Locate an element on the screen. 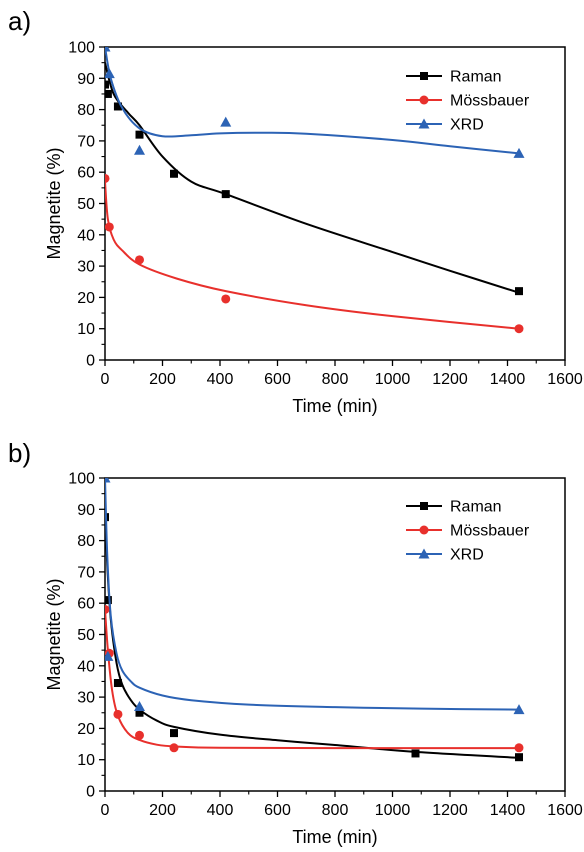 This screenshot has width=584, height=852. x-tick-label: 1400 is located at coordinates (508, 379).